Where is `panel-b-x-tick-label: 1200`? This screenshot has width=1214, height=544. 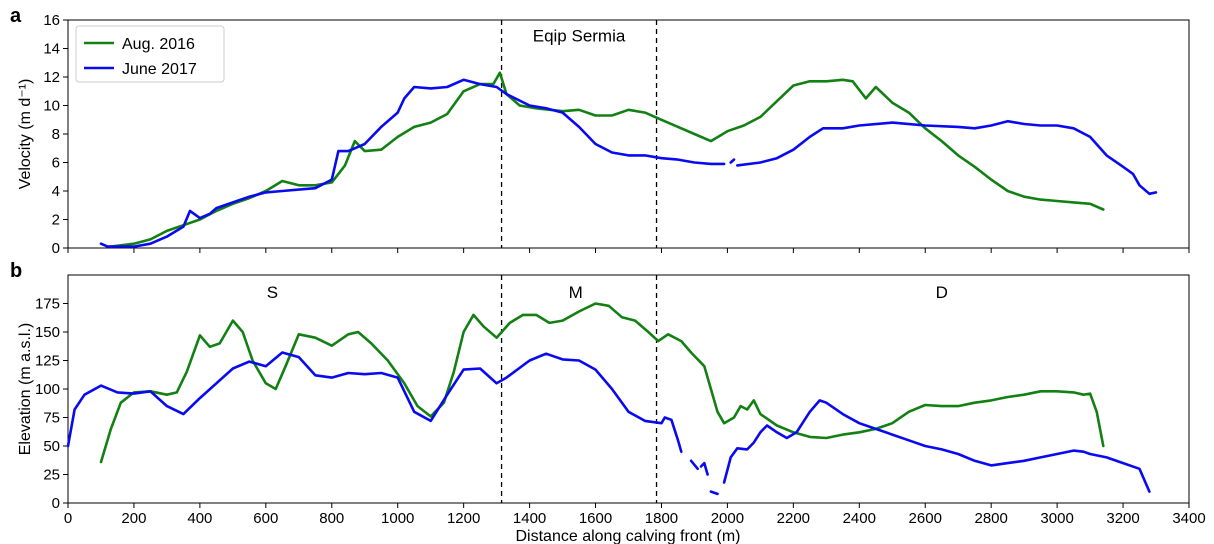 panel-b-x-tick-label: 1200 is located at coordinates (463, 518).